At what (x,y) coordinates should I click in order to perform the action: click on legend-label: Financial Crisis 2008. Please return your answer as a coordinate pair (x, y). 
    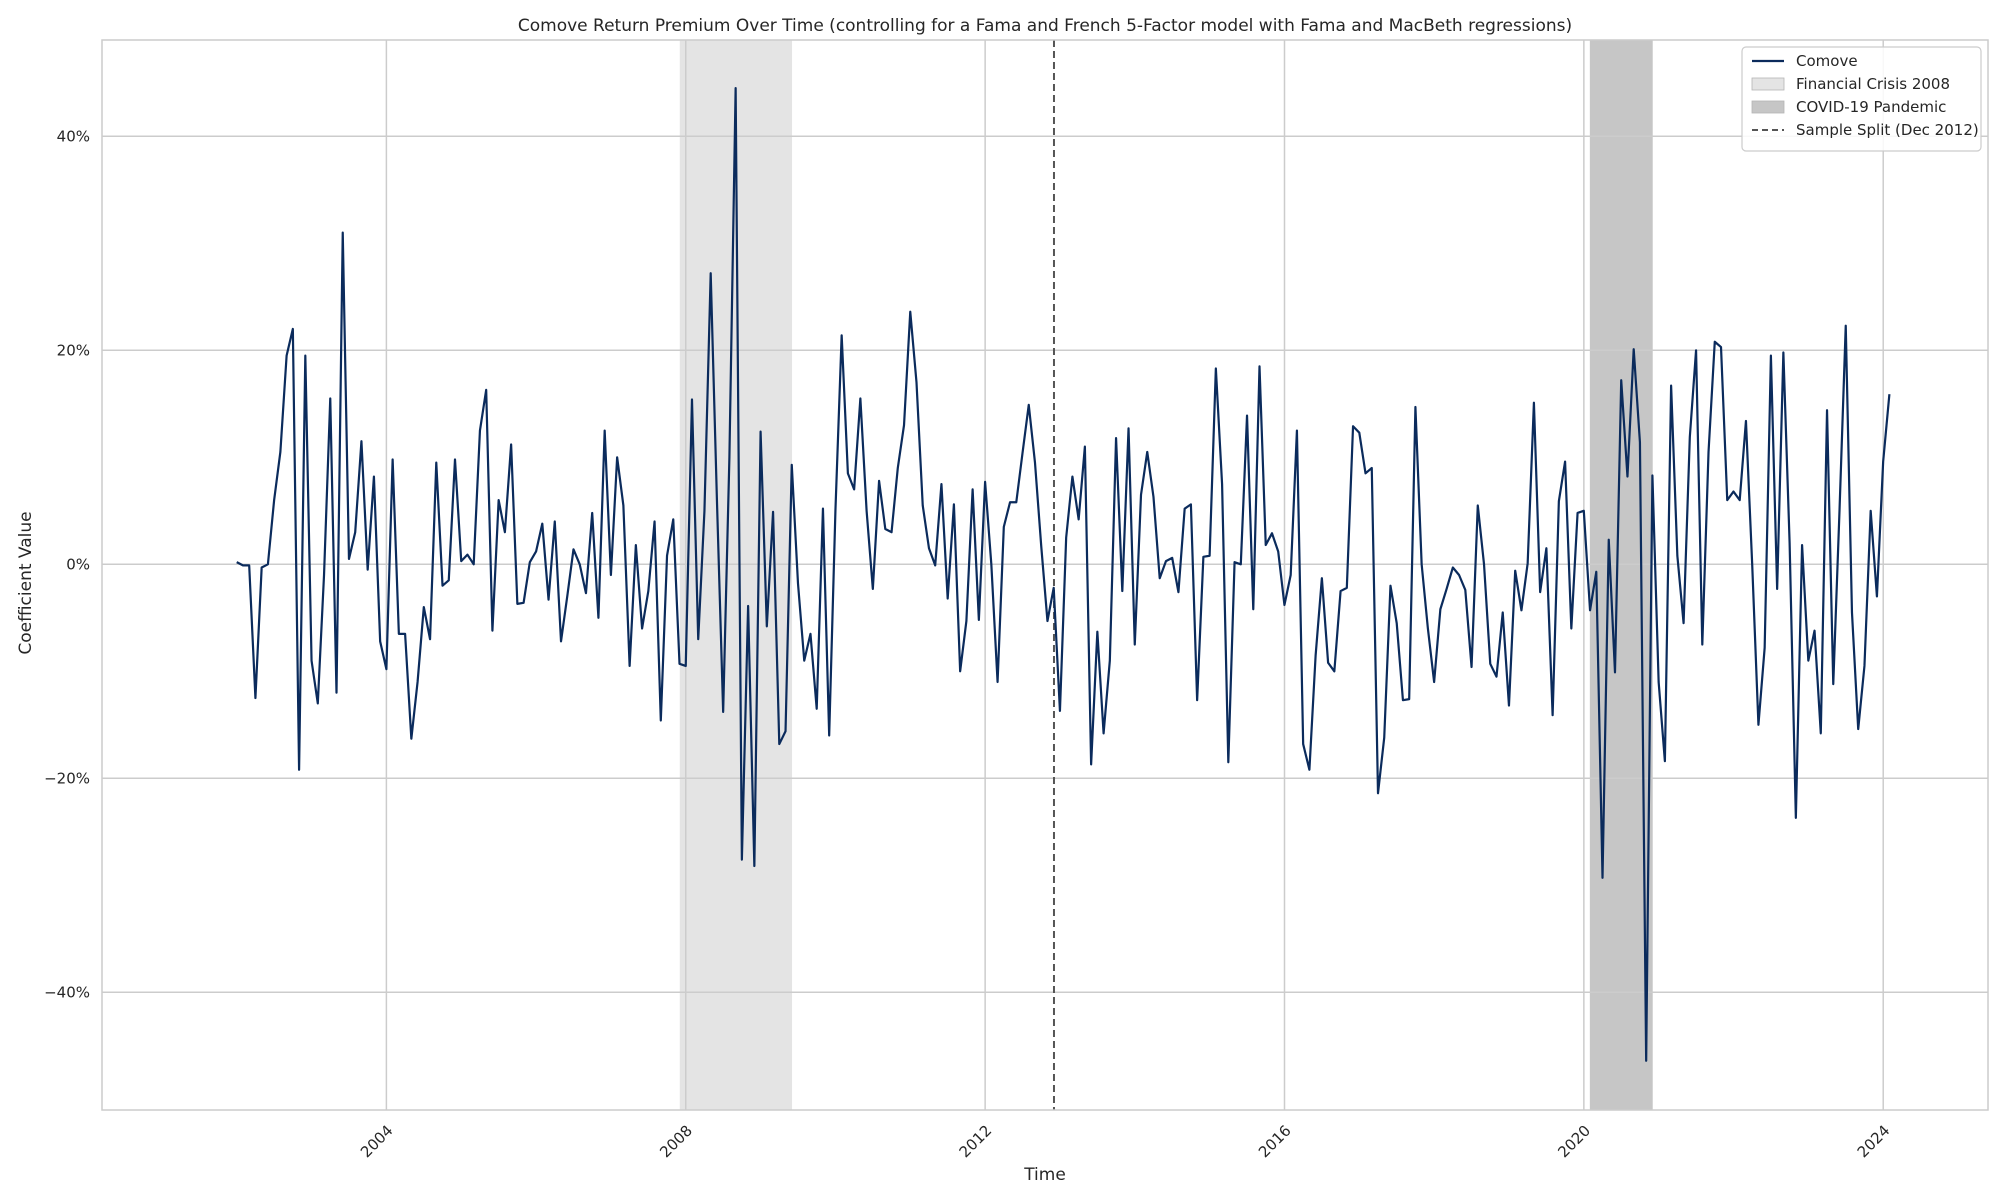
    Looking at the image, I should click on (1873, 84).